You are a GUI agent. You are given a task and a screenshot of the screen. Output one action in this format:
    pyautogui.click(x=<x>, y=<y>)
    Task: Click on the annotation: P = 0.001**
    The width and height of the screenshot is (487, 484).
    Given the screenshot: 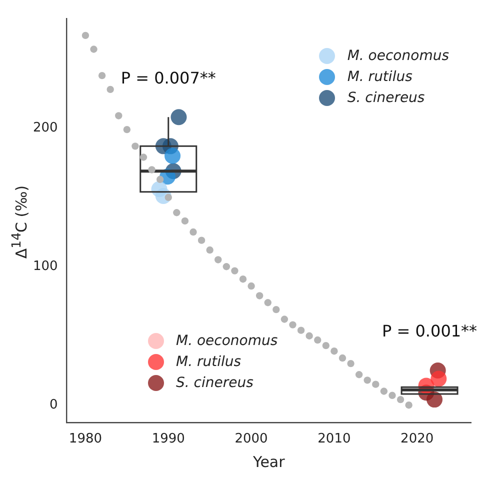 What is the action you would take?
    pyautogui.click(x=430, y=331)
    